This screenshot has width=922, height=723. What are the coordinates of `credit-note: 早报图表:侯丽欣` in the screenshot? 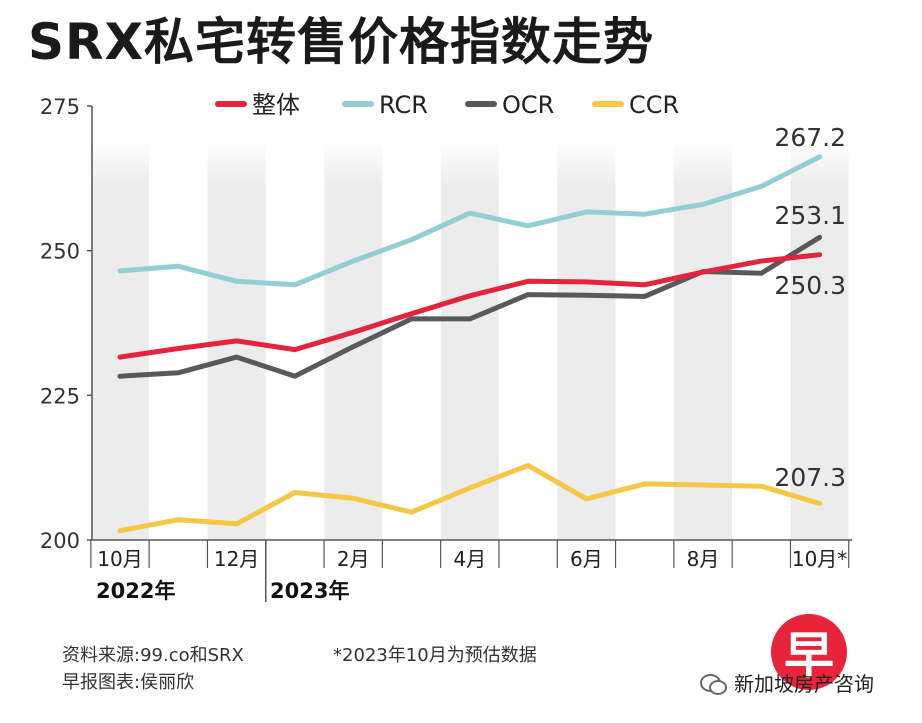 It's located at (128, 682).